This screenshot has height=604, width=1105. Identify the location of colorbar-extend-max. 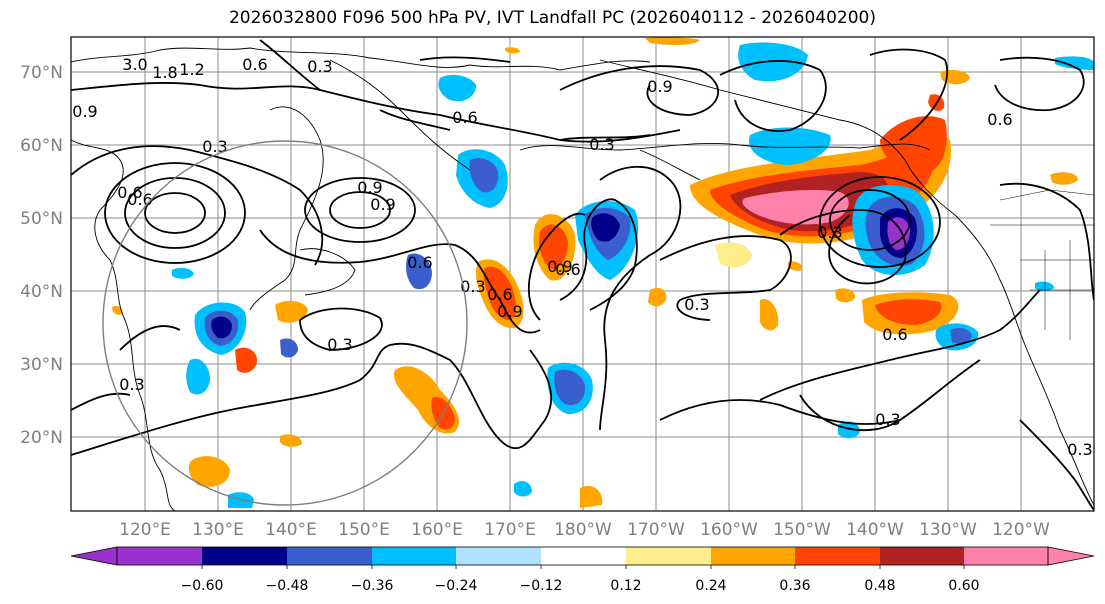
(1071, 556).